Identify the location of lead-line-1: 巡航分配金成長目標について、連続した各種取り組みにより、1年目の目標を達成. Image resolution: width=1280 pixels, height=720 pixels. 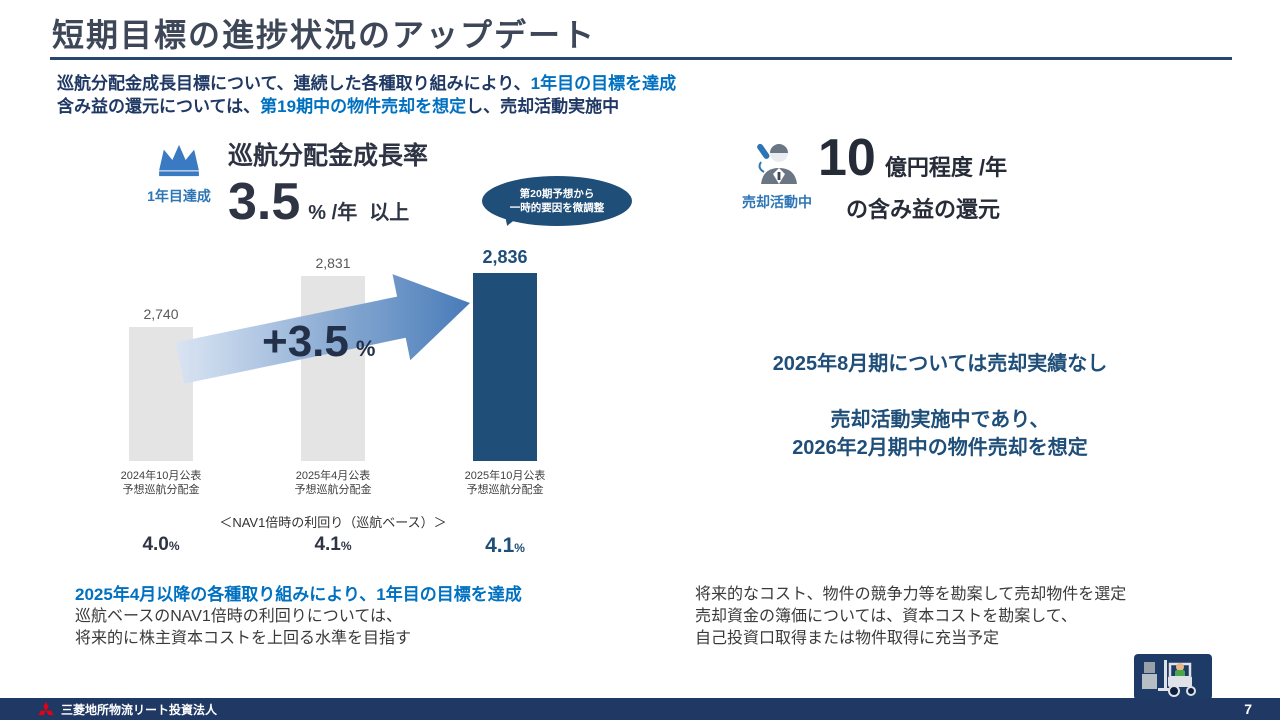
(366, 83).